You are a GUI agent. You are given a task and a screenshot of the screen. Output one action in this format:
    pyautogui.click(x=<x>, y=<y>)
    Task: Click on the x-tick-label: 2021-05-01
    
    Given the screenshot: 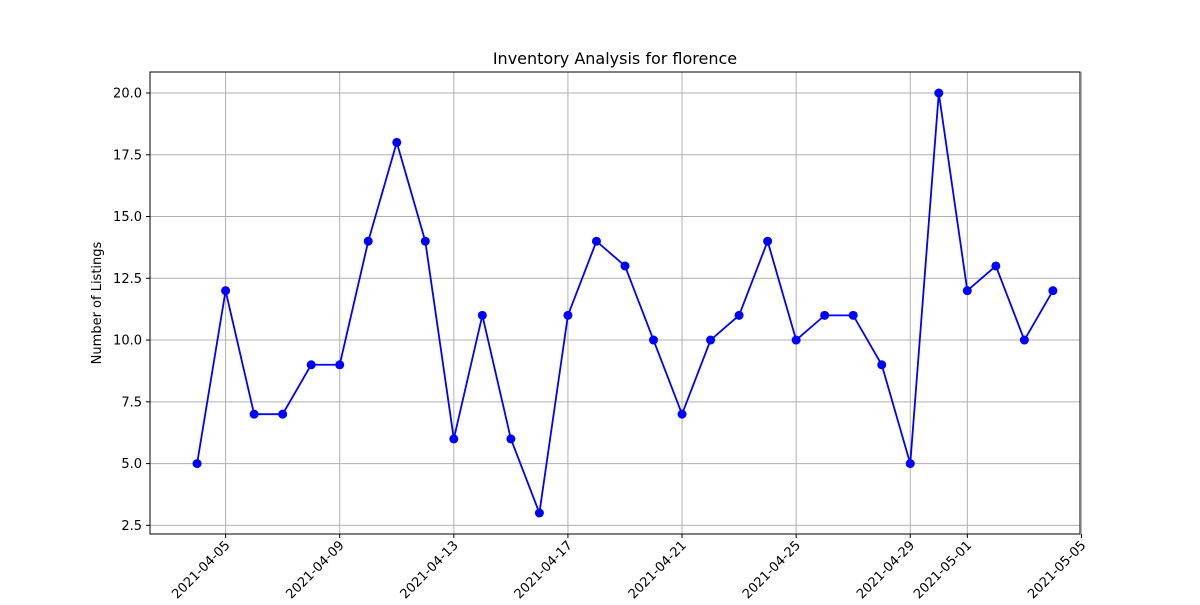 What is the action you would take?
    pyautogui.click(x=943, y=569)
    